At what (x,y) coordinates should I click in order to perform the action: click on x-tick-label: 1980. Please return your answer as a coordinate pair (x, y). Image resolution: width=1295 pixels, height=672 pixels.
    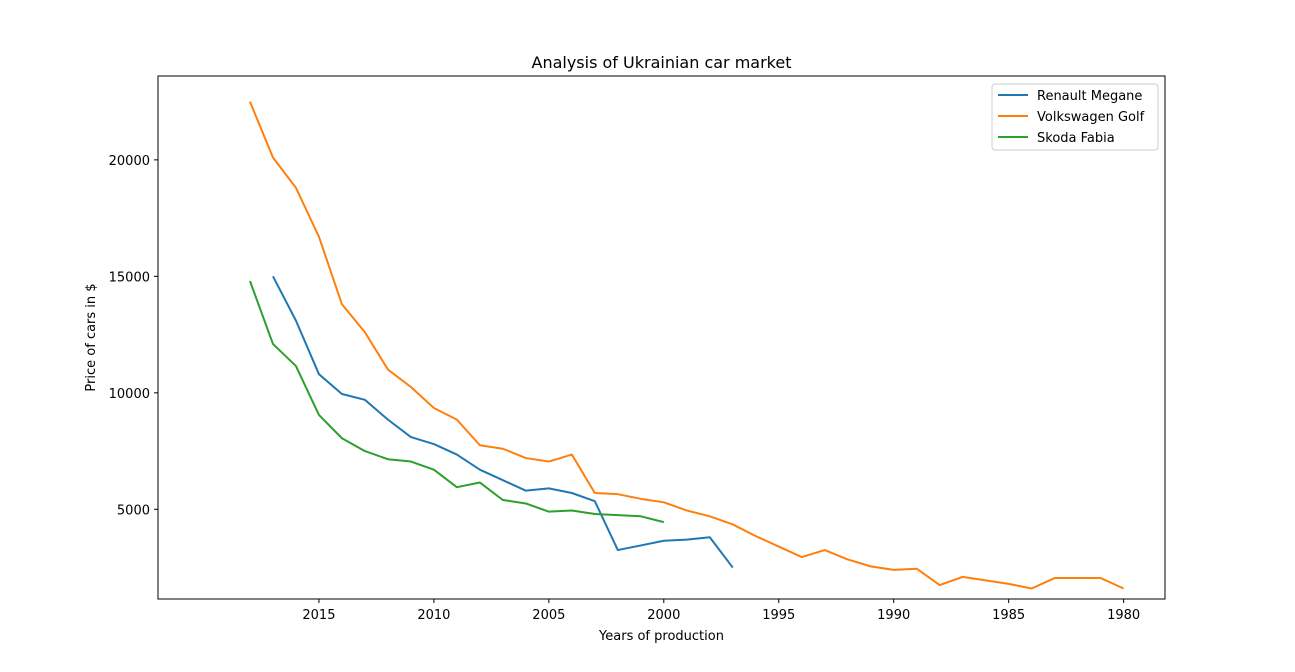
    Looking at the image, I should click on (1123, 615).